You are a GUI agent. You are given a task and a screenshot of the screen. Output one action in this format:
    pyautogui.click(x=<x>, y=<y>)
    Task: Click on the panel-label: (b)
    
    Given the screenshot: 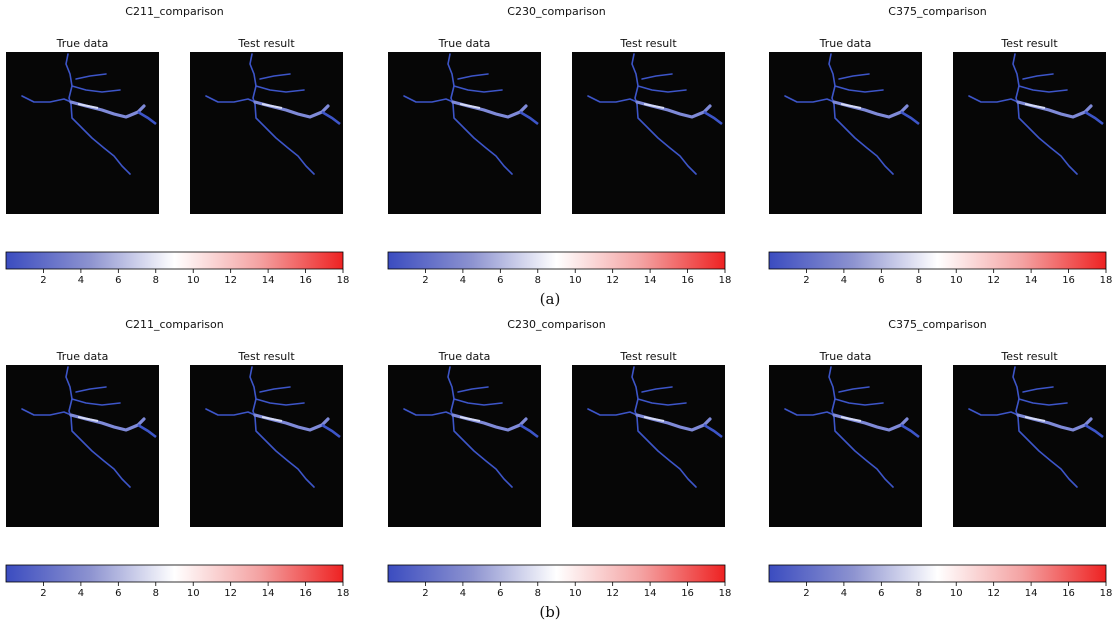 What is the action you would take?
    pyautogui.click(x=549, y=612)
    